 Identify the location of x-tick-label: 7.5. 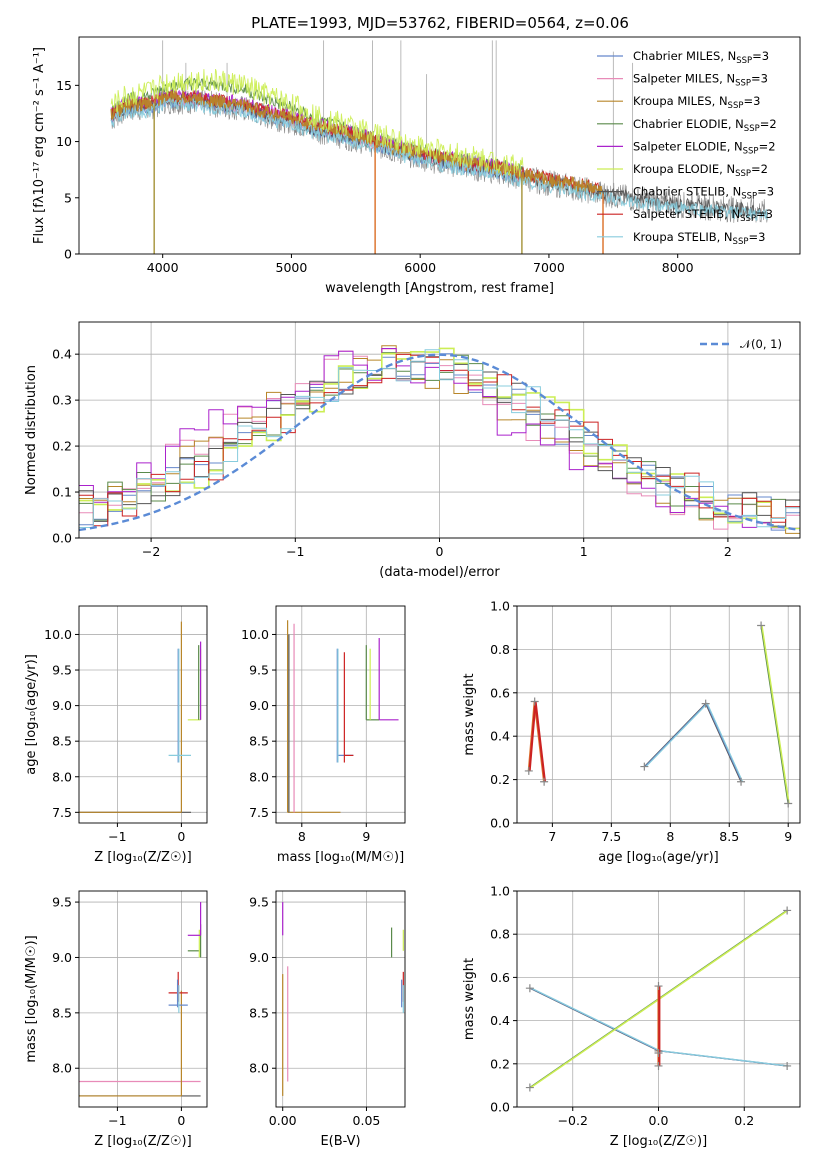
(611, 836).